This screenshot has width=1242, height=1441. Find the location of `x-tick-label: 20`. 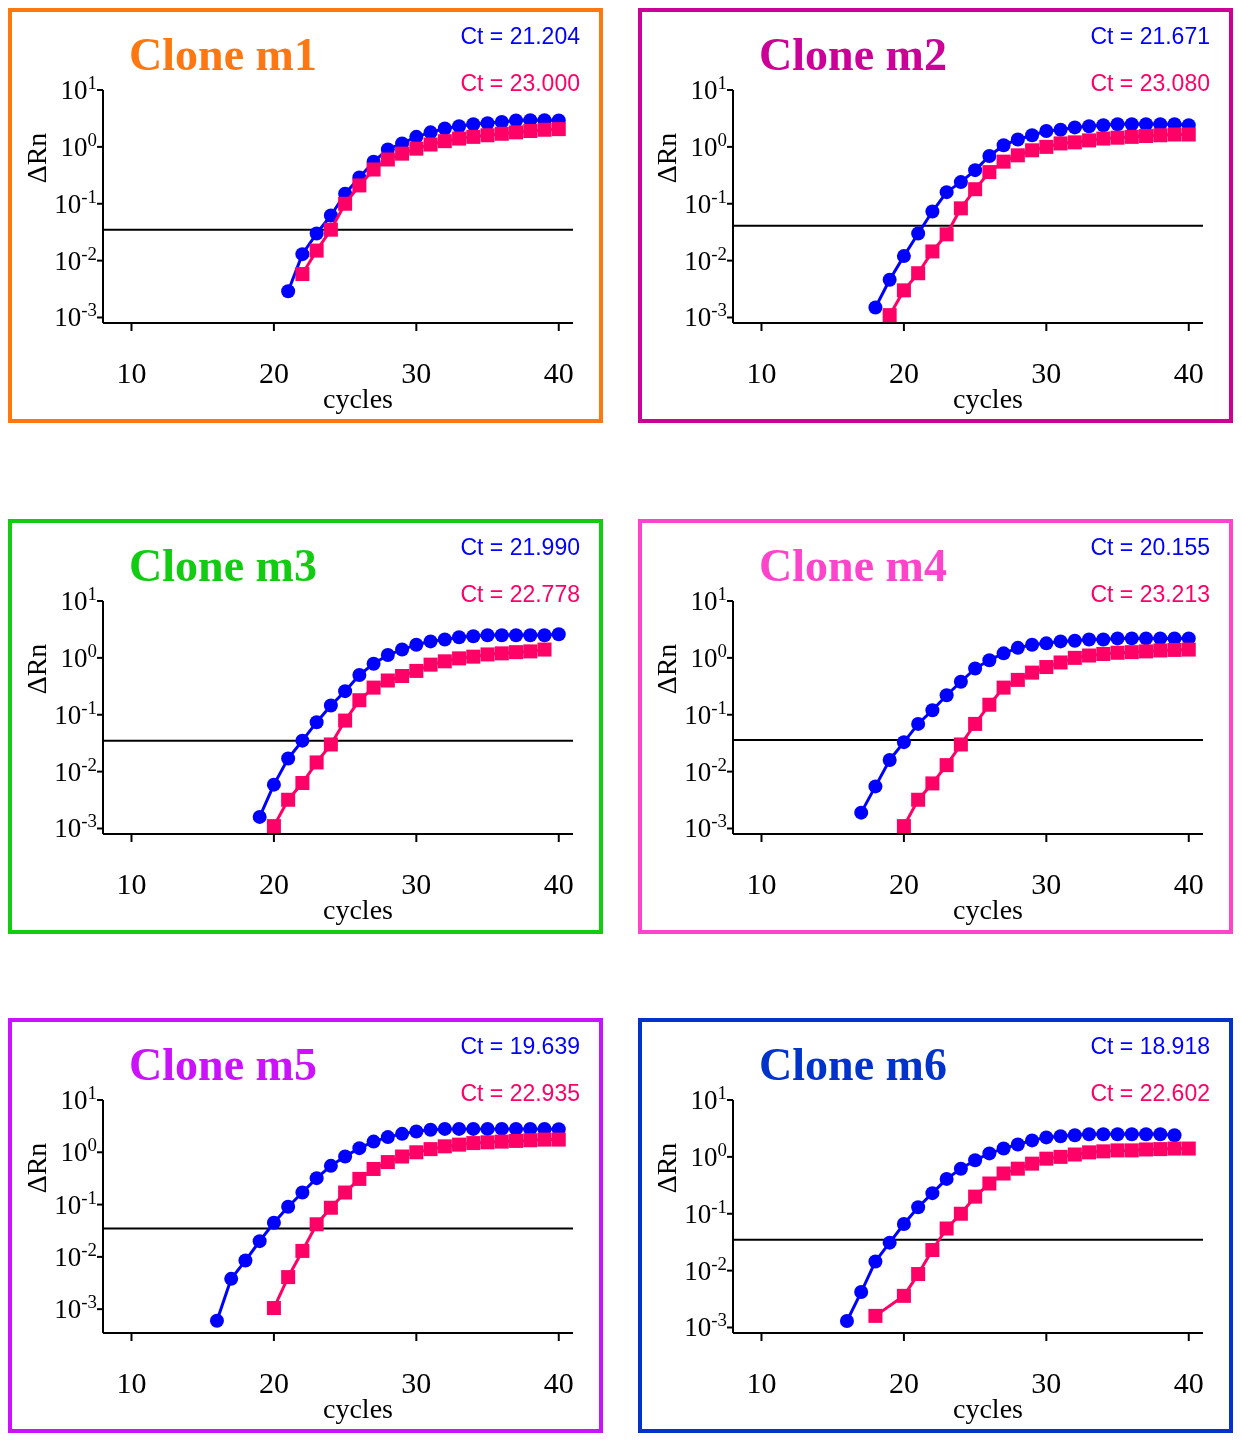

x-tick-label: 20 is located at coordinates (903, 372).